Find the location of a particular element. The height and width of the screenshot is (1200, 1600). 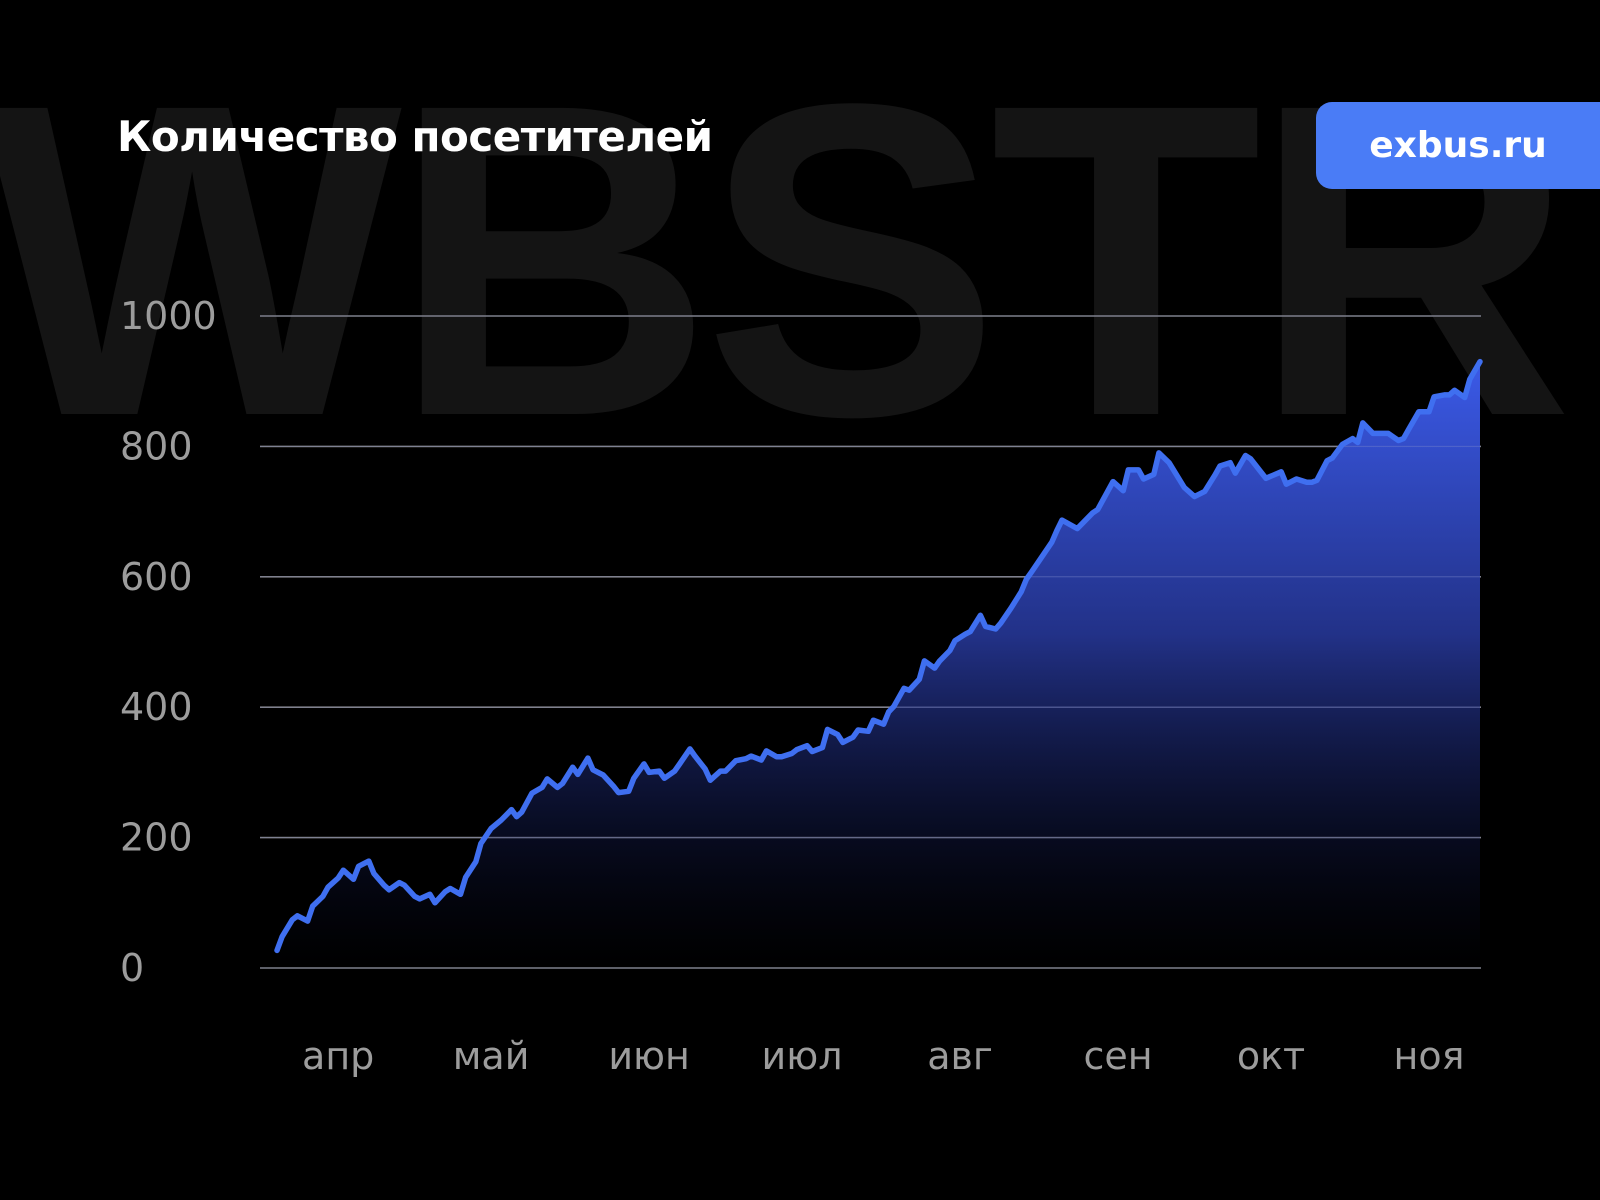

x-tick-label: июн is located at coordinates (649, 1056).